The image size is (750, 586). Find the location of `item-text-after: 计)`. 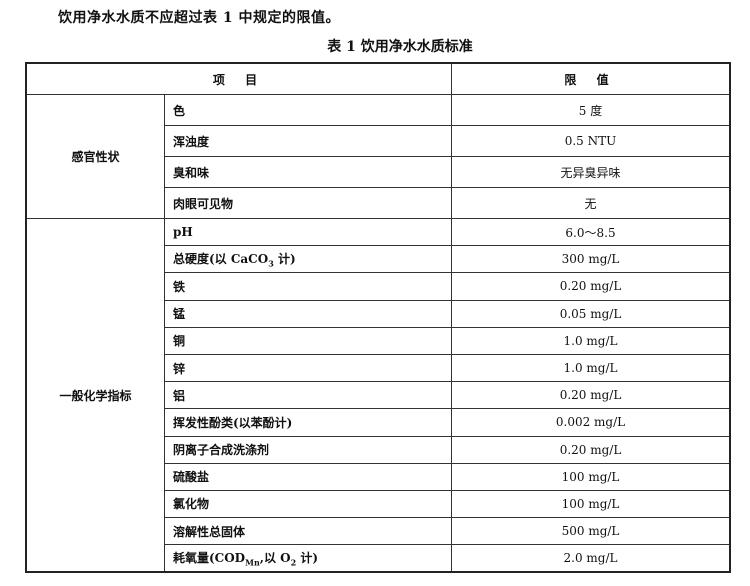

item-text-after: 计) is located at coordinates (284, 259).